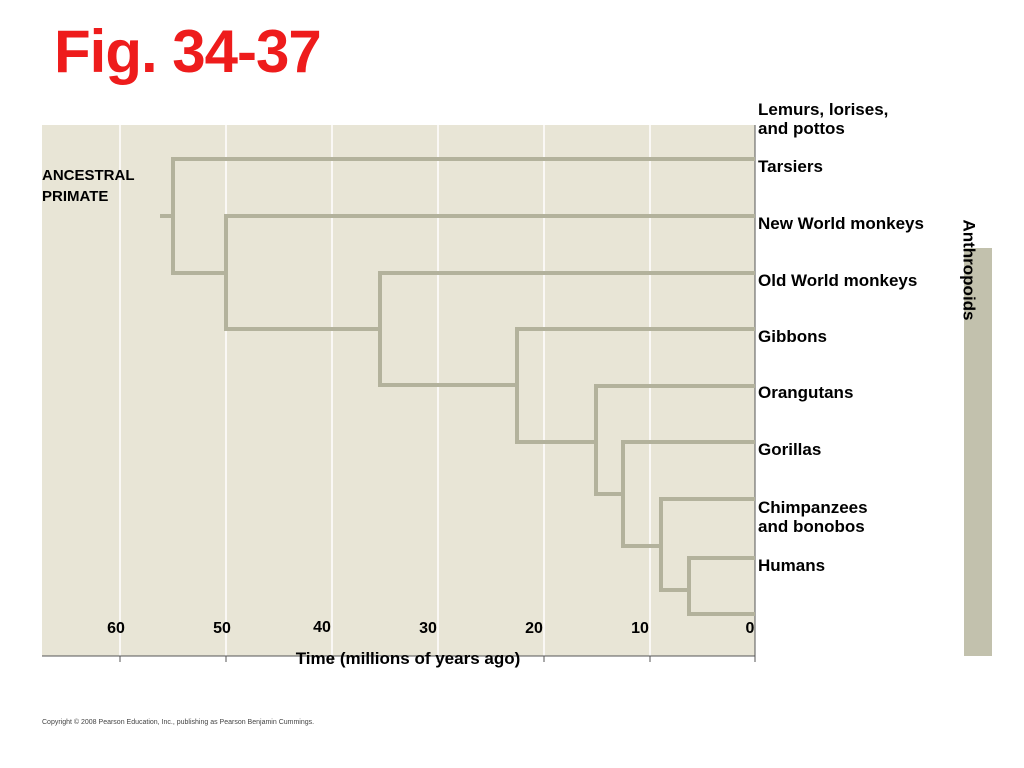  I want to click on tick-label: 30, so click(428, 628).